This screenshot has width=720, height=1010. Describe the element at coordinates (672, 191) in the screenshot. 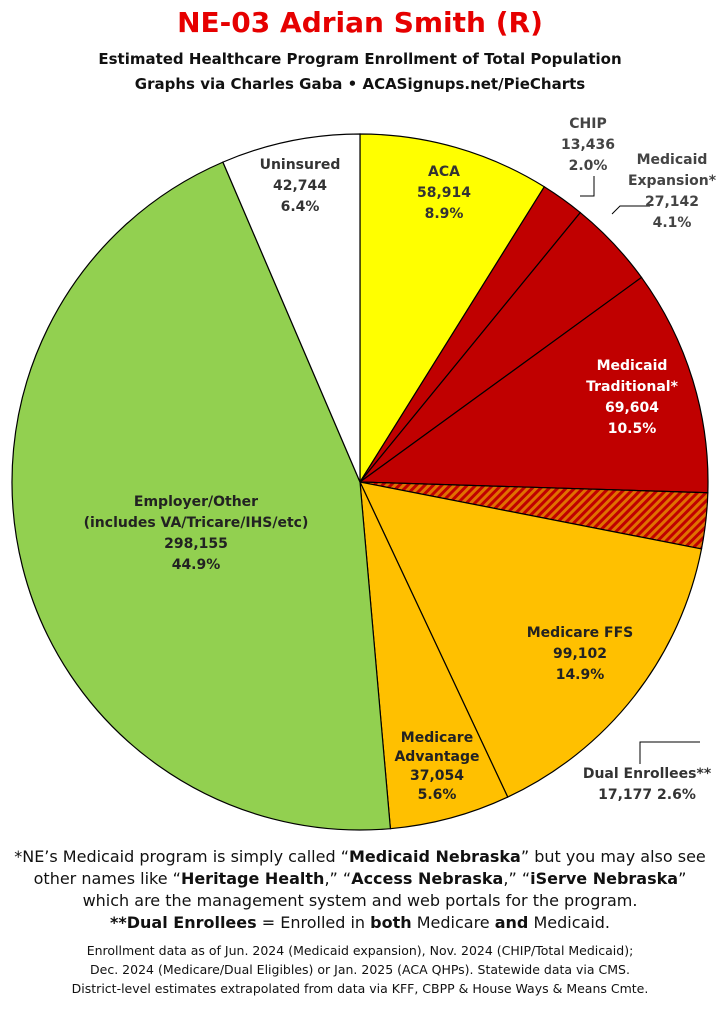

I see `data-label: Medicaid Expansion* 27,142 4.1%` at that location.